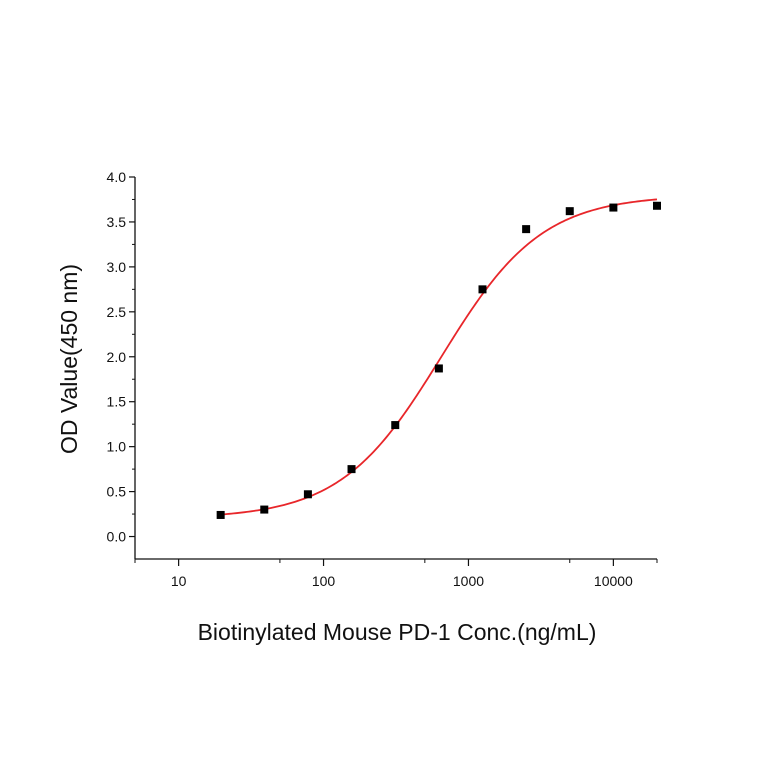 The height and width of the screenshot is (764, 764). What do you see at coordinates (117, 357) in the screenshot?
I see `y-tick-label: 2.0` at bounding box center [117, 357].